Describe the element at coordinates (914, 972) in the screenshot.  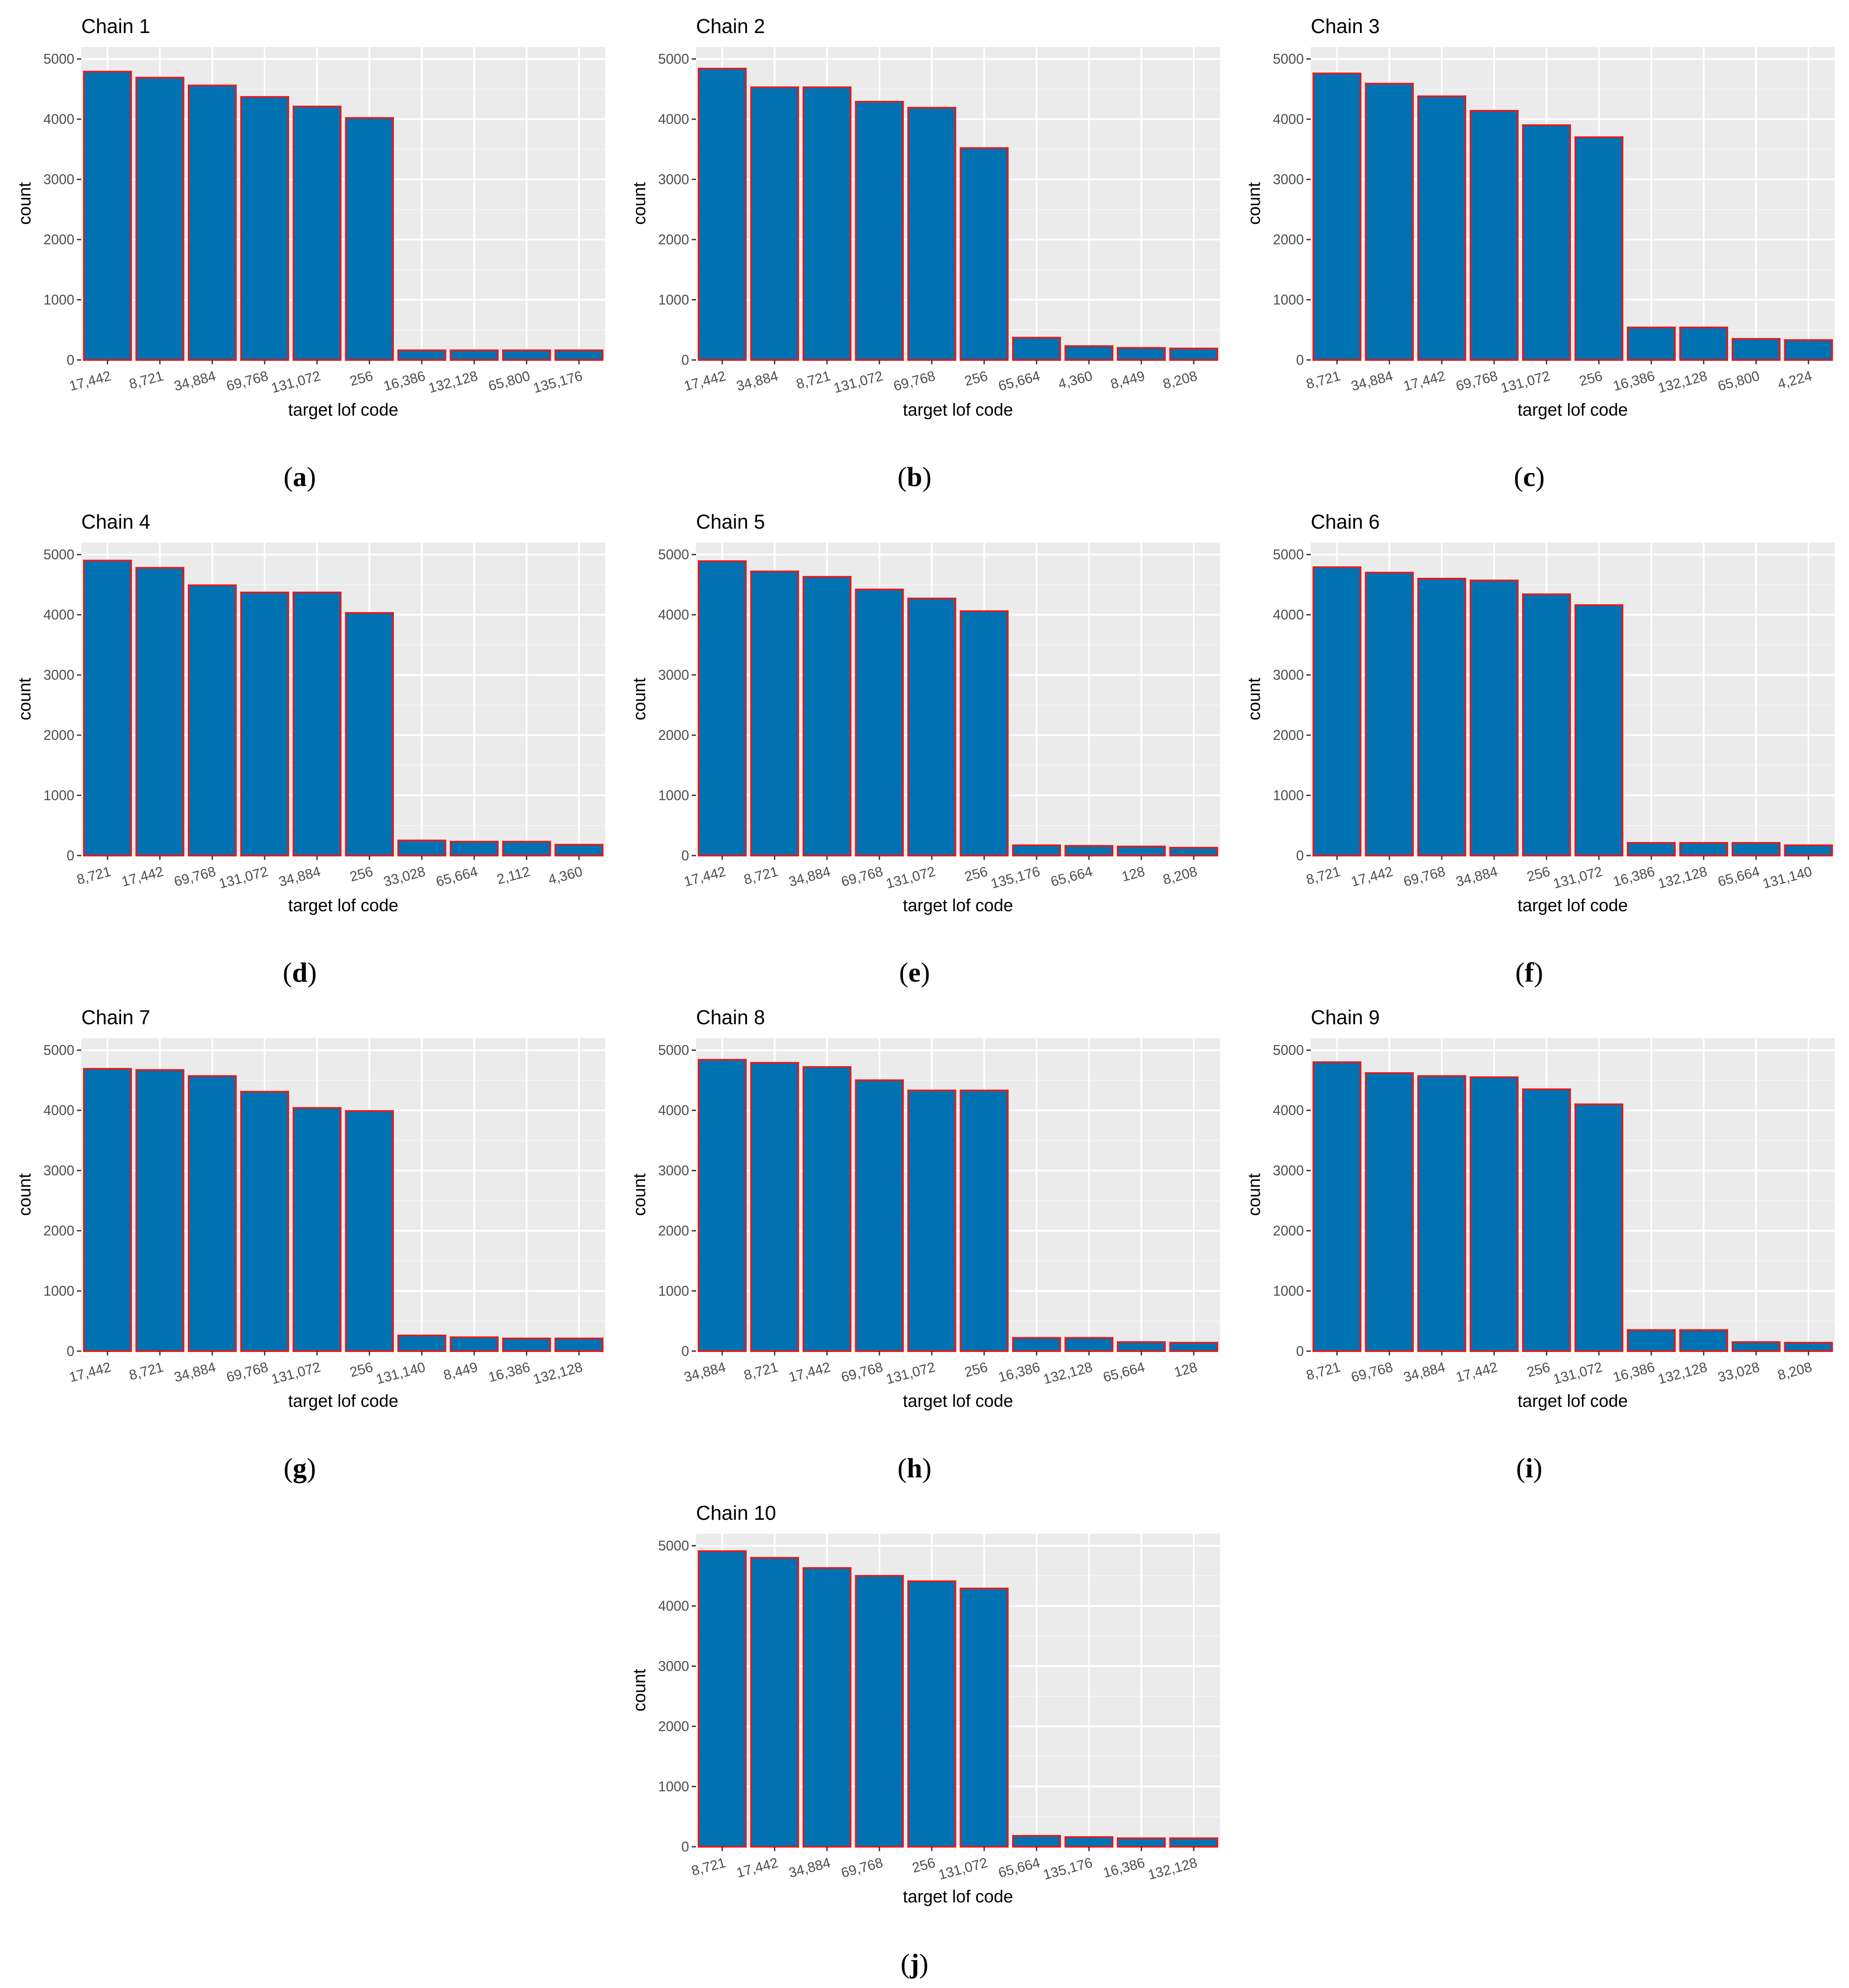
I see `subfigure-label: (e)` at that location.